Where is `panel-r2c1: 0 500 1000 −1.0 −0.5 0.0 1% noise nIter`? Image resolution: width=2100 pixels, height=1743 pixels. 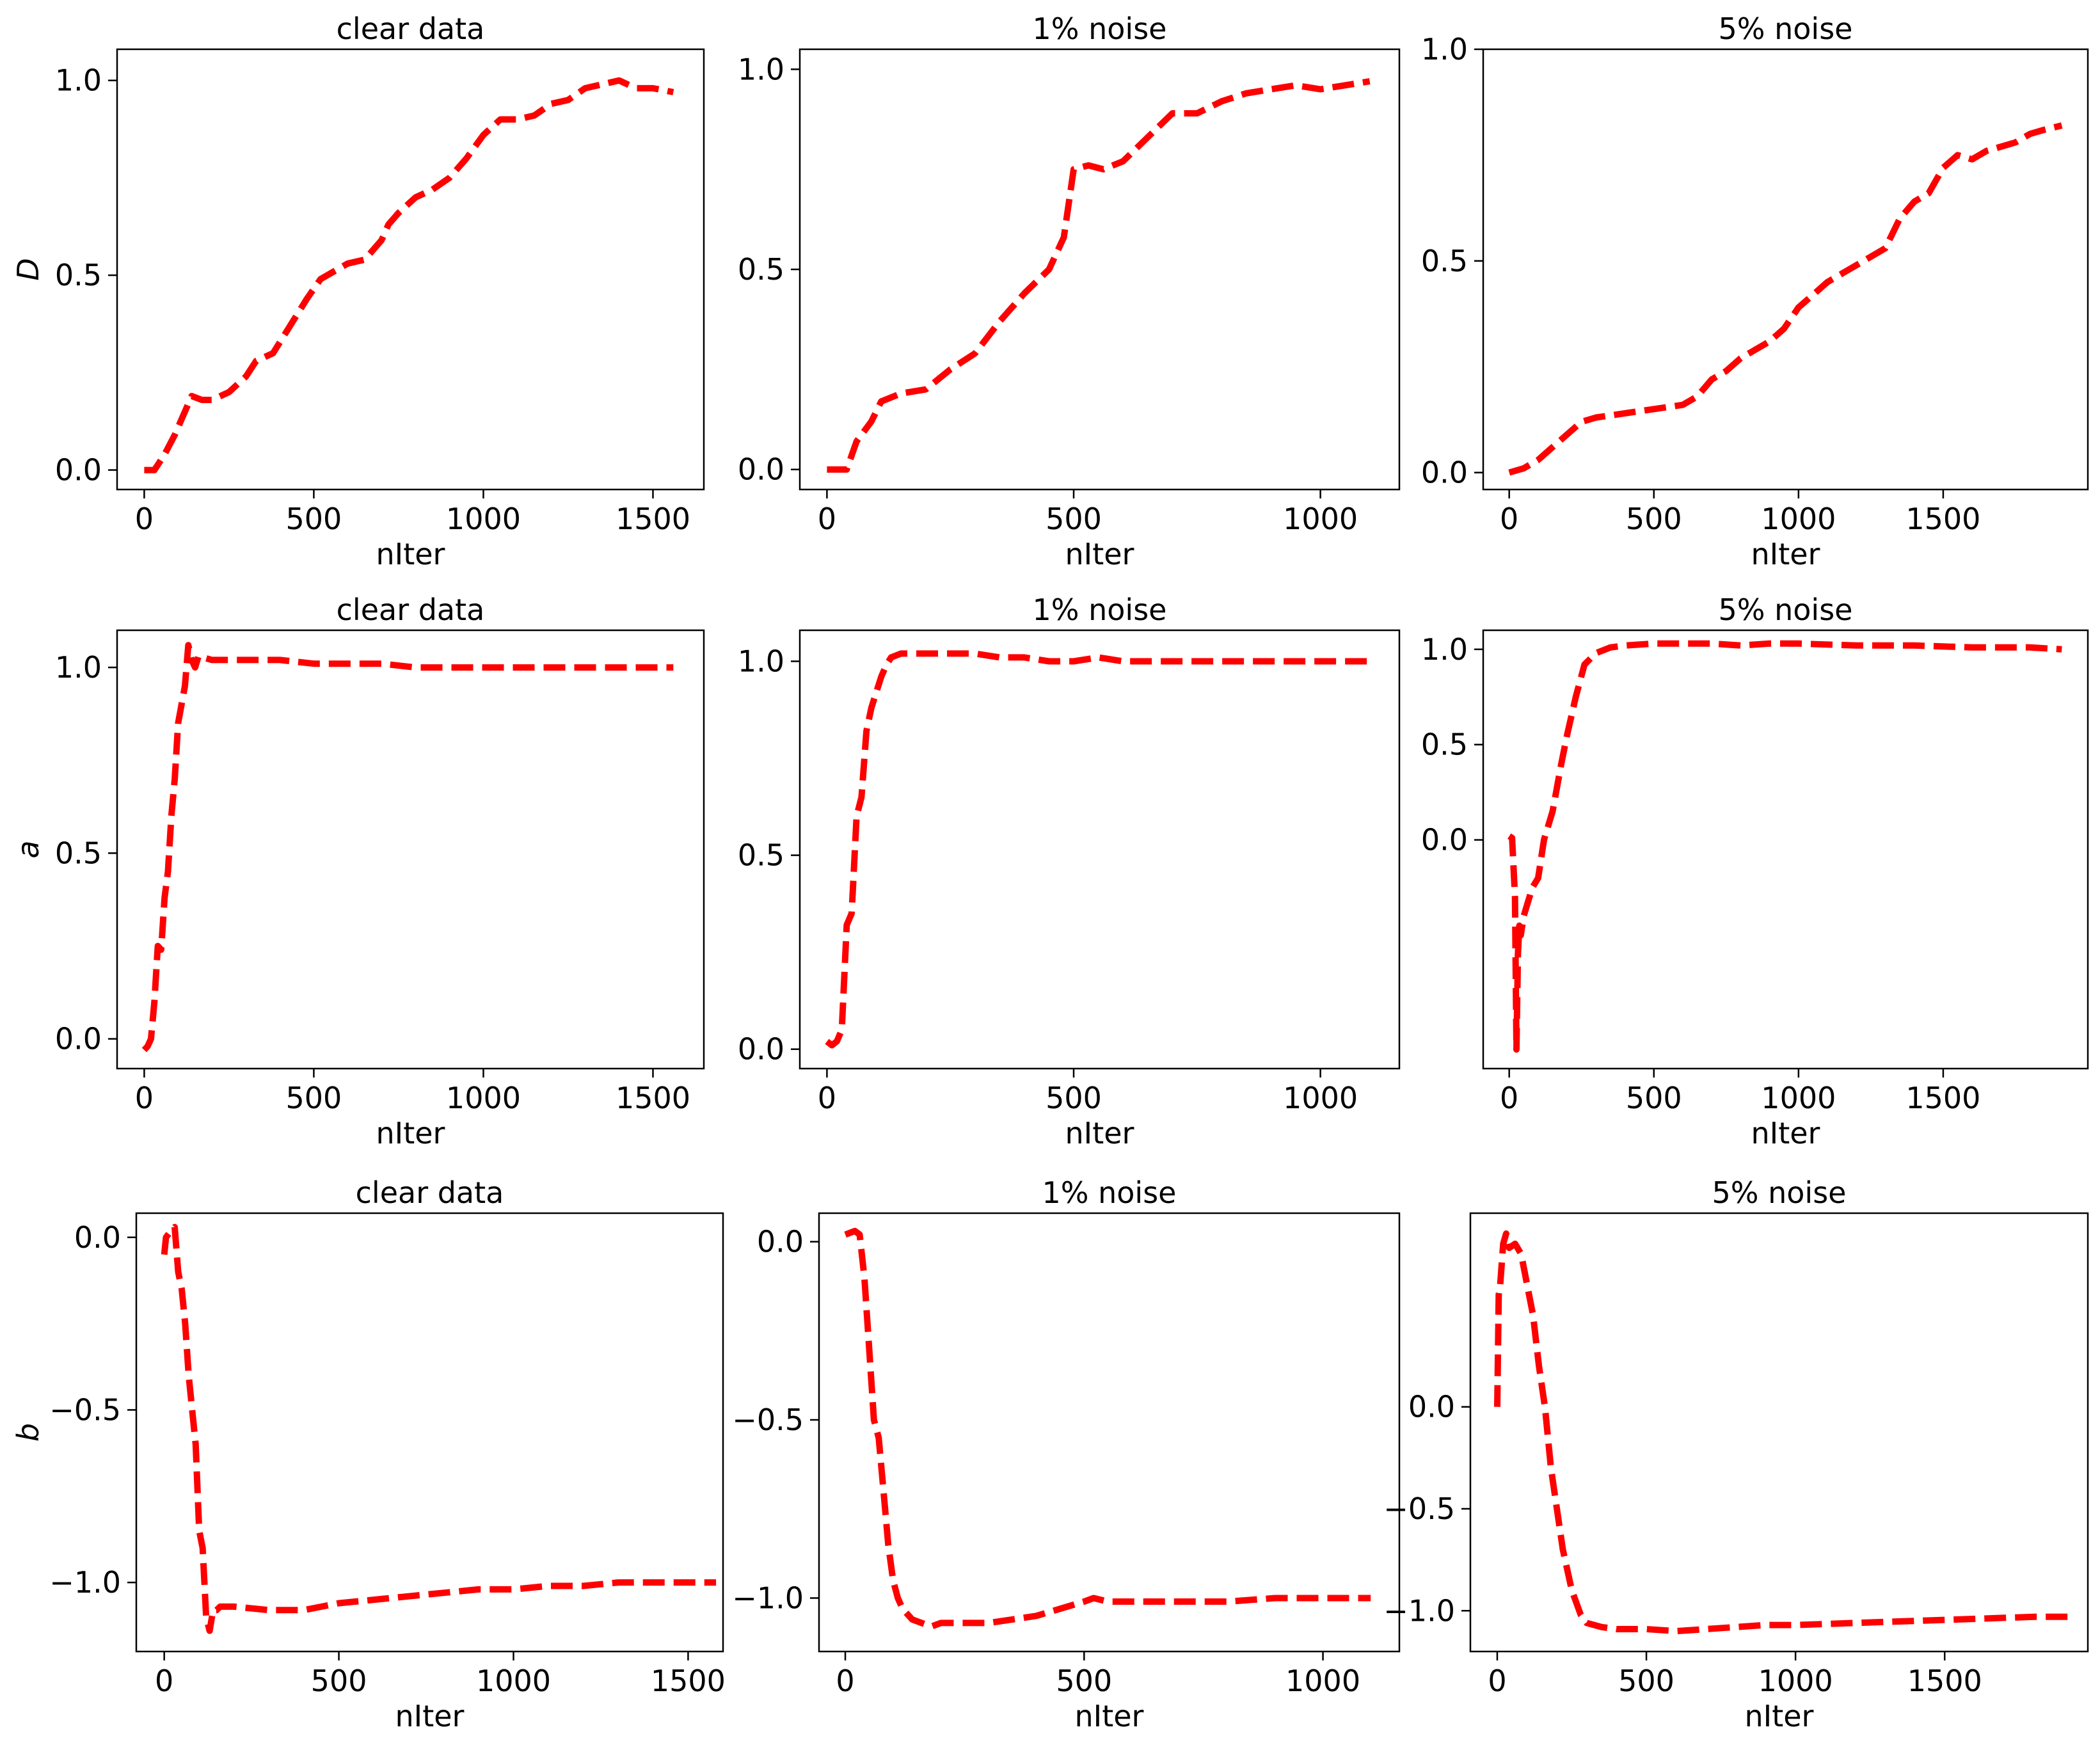 panel-r2c1: 0 500 1000 −1.0 −0.5 0.0 1% noise nIter is located at coordinates (1066, 1454).